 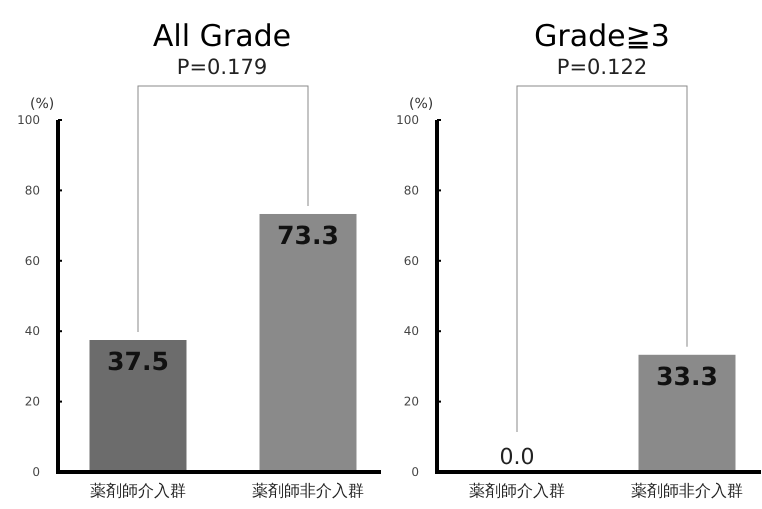 What do you see at coordinates (222, 36) in the screenshot?
I see `chart-title: All Grade` at bounding box center [222, 36].